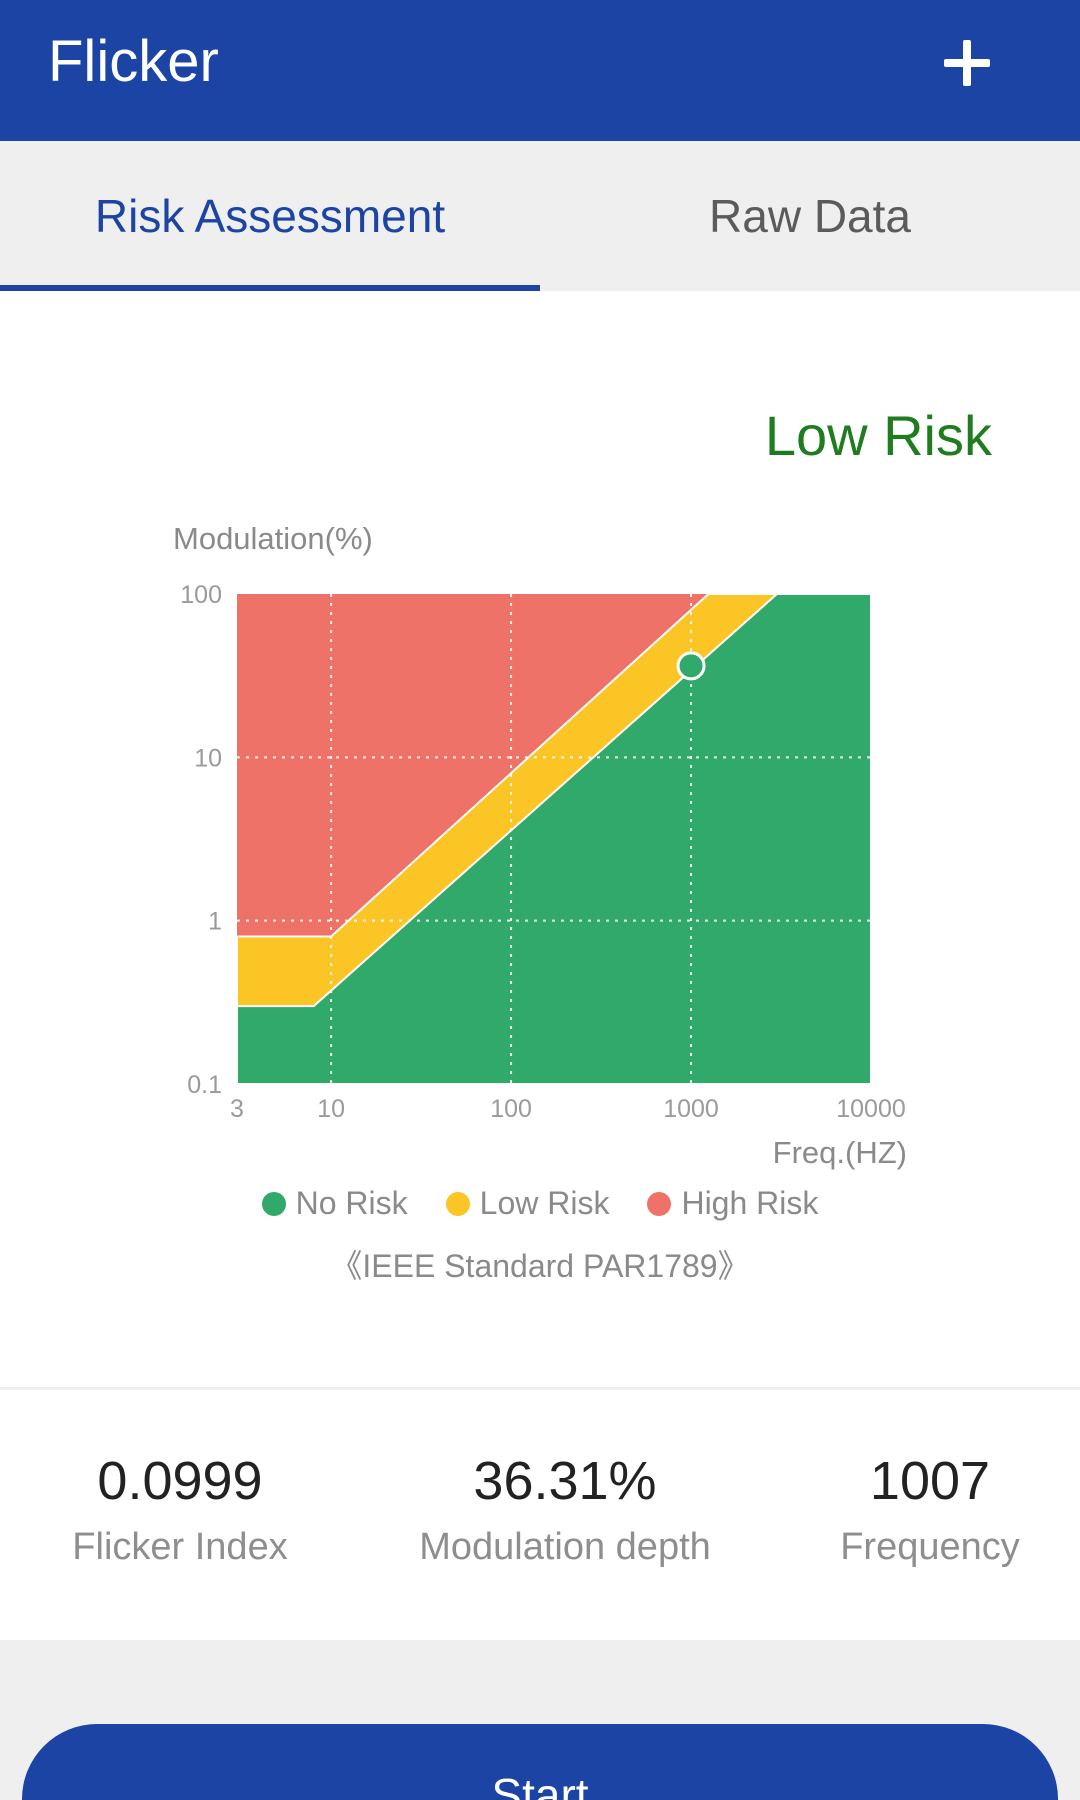 This screenshot has height=1800, width=1080. Describe the element at coordinates (930, 1547) in the screenshot. I see `frequency-label: Frequency` at that location.